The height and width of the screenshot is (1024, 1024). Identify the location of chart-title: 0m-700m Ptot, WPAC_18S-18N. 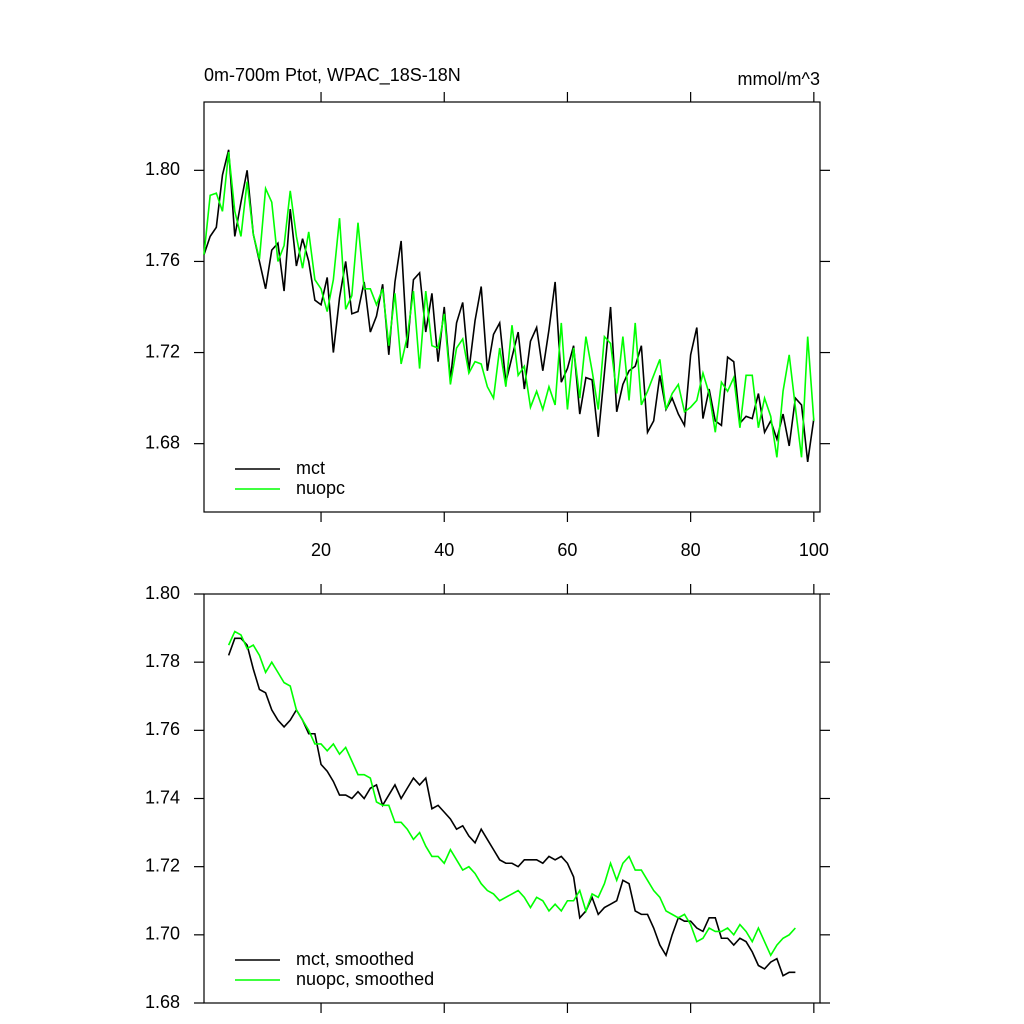
(332, 75).